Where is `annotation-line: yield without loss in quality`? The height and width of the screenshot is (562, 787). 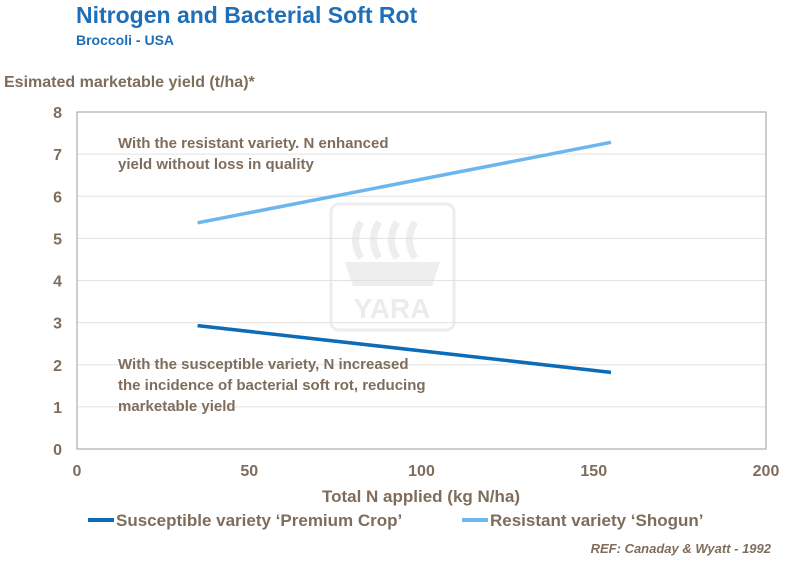 annotation-line: yield without loss in quality is located at coordinates (216, 164).